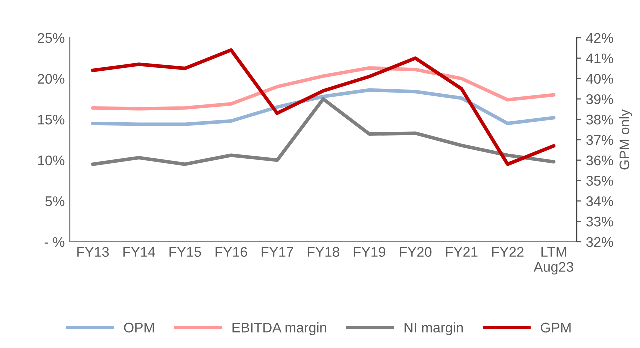 This screenshot has width=640, height=348. Describe the element at coordinates (434, 329) in the screenshot. I see `legend-label: NI margin` at that location.